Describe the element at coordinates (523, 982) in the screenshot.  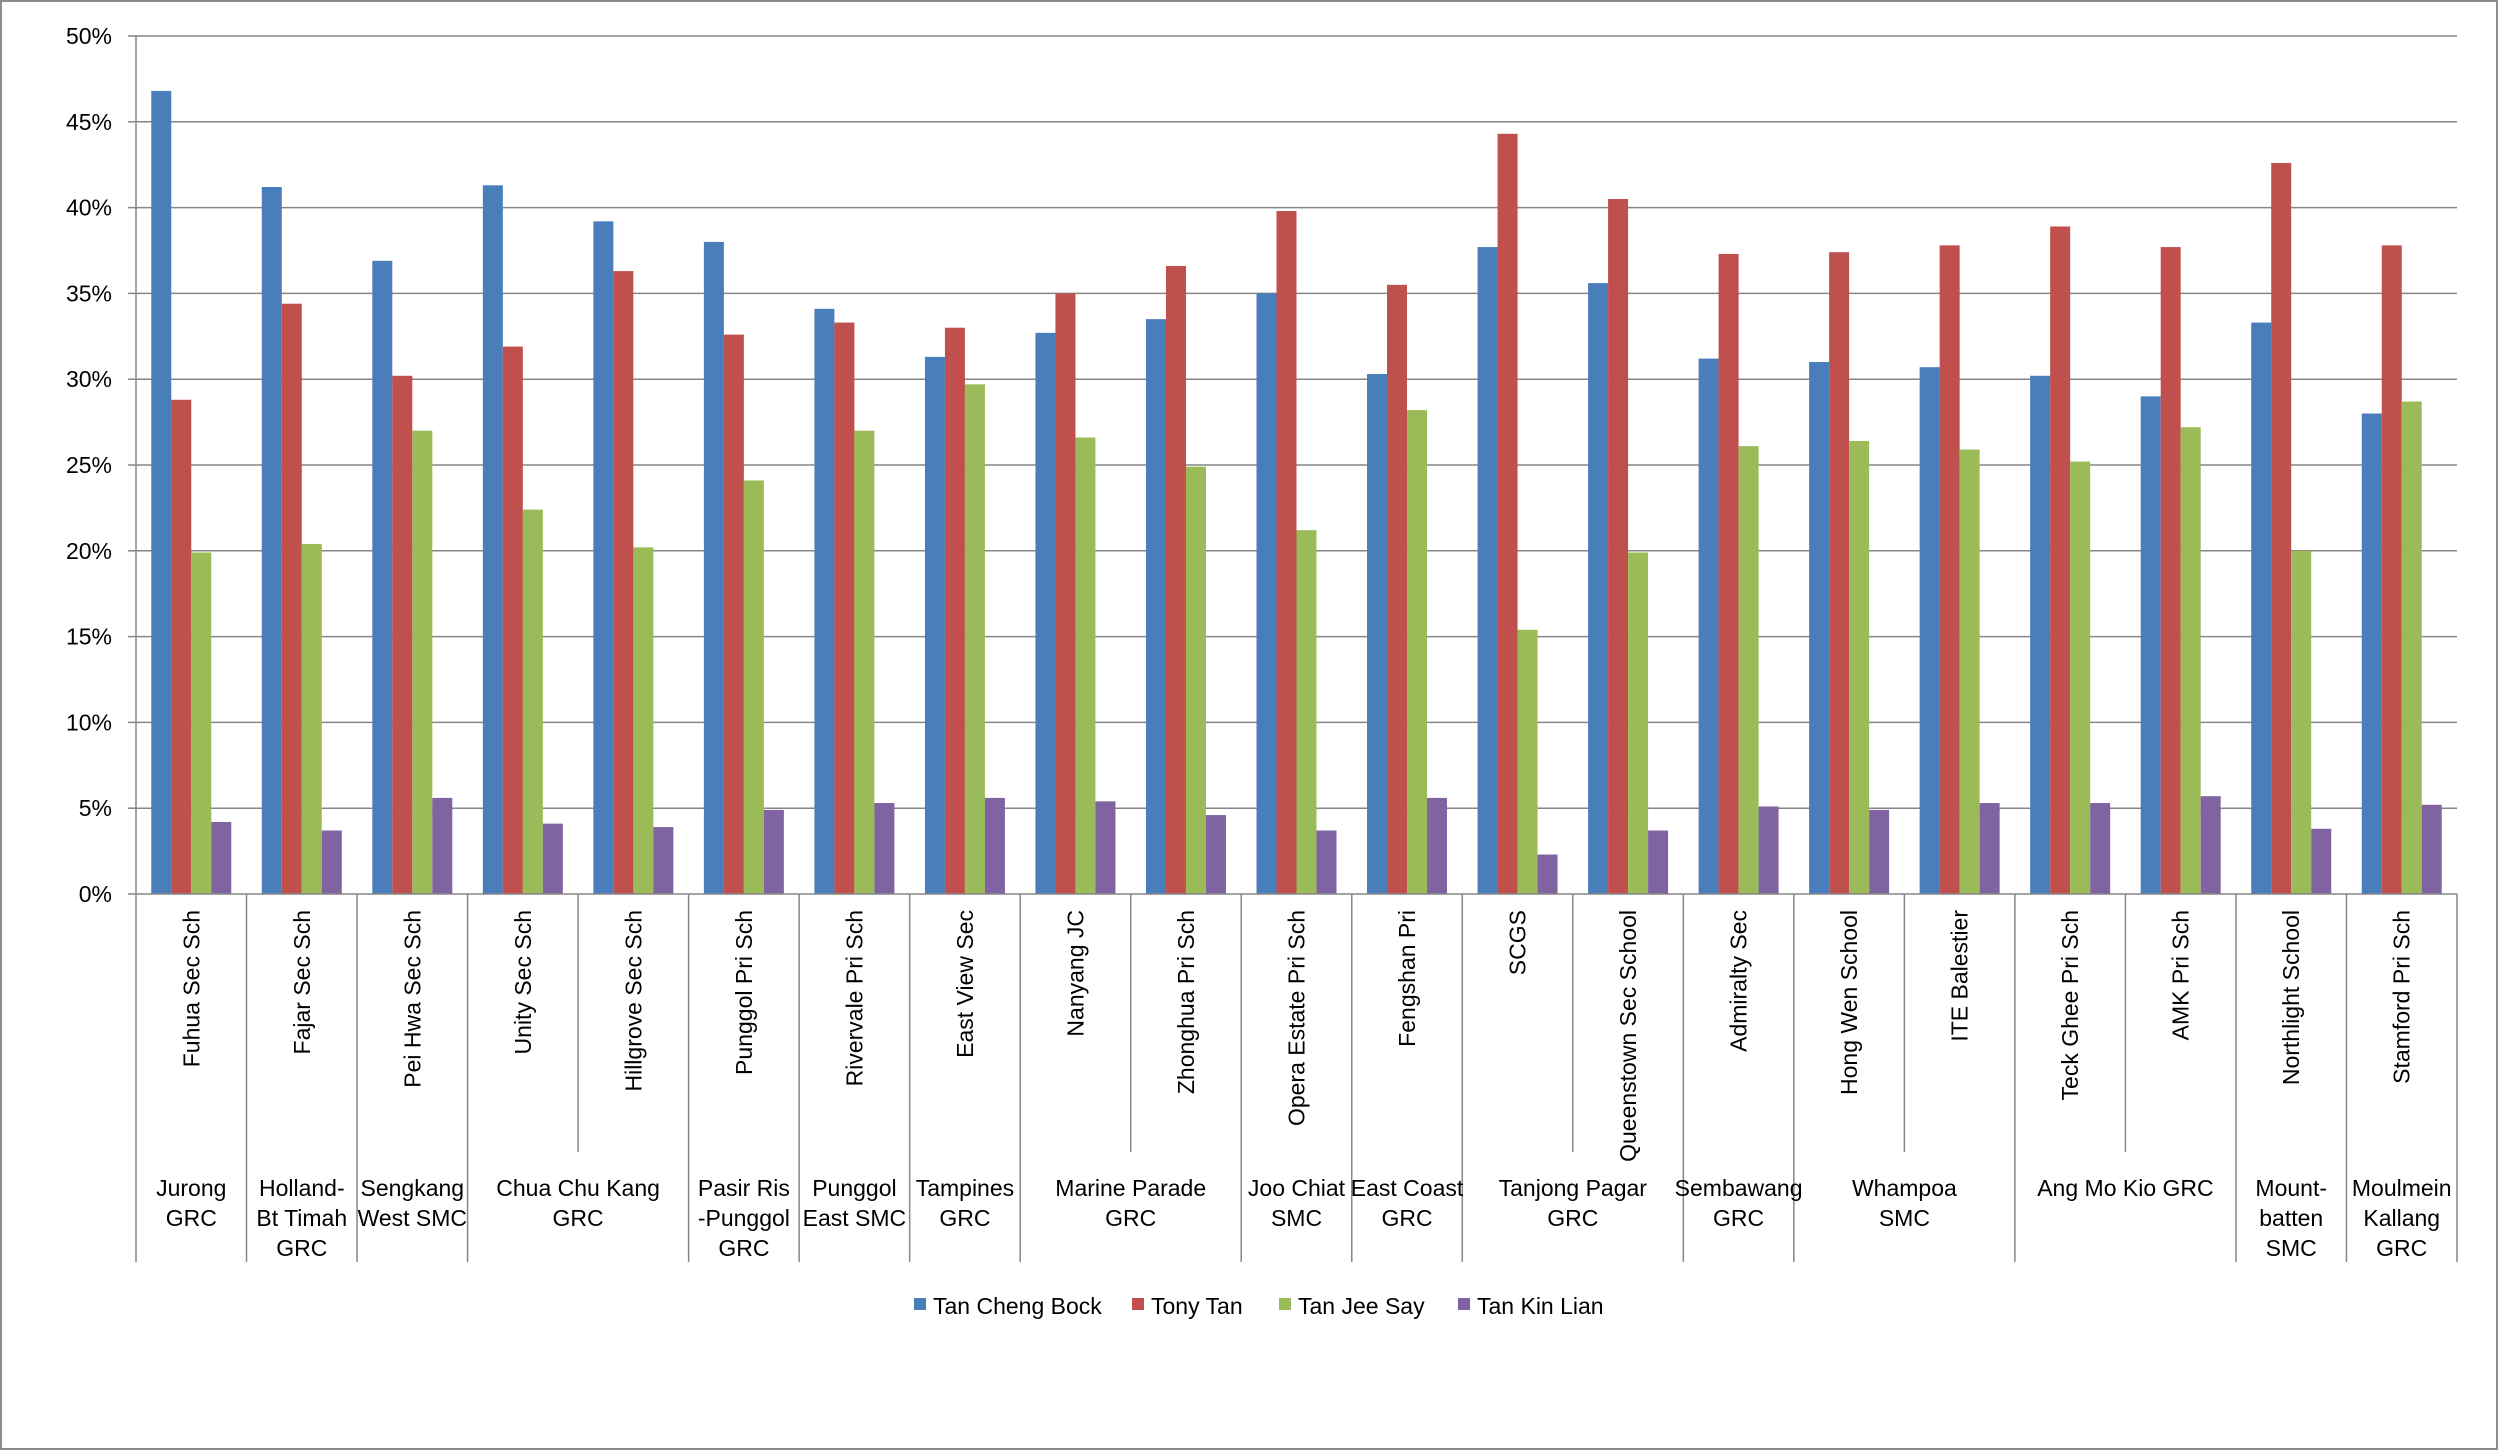
I see `category-label: Unity Sec Sch` at that location.